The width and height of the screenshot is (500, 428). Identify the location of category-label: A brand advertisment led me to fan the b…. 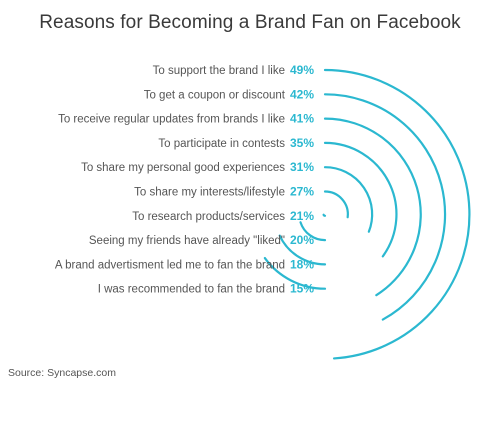
(170, 265).